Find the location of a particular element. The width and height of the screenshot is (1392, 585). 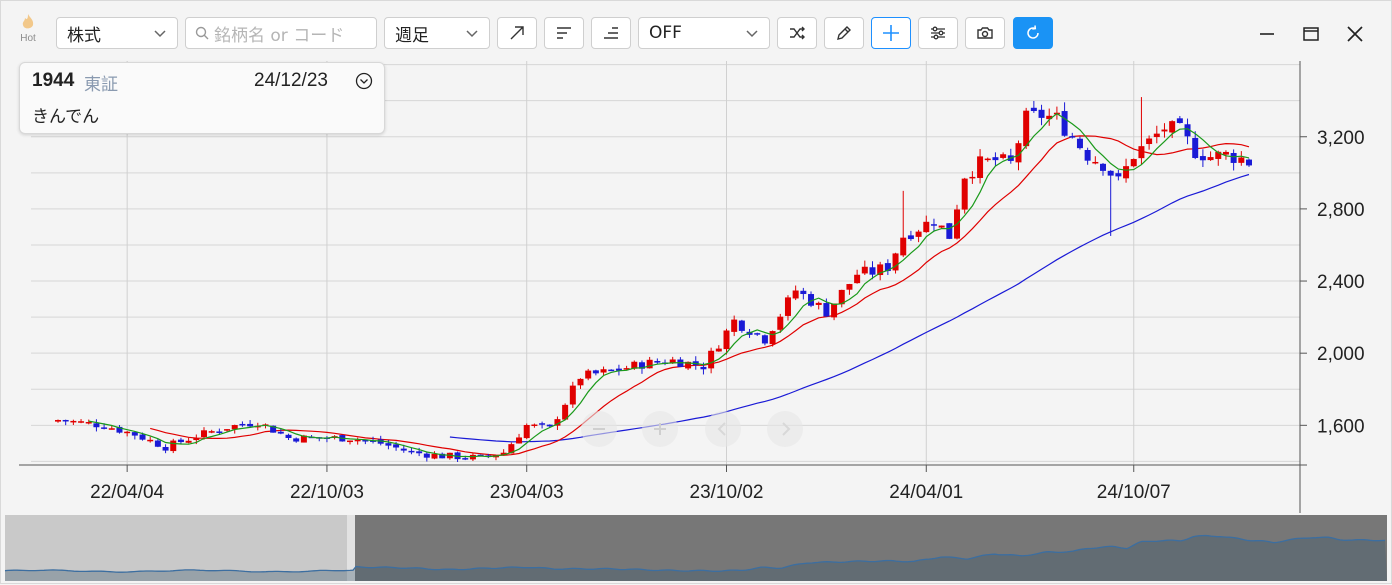

close-button is located at coordinates (1355, 34).